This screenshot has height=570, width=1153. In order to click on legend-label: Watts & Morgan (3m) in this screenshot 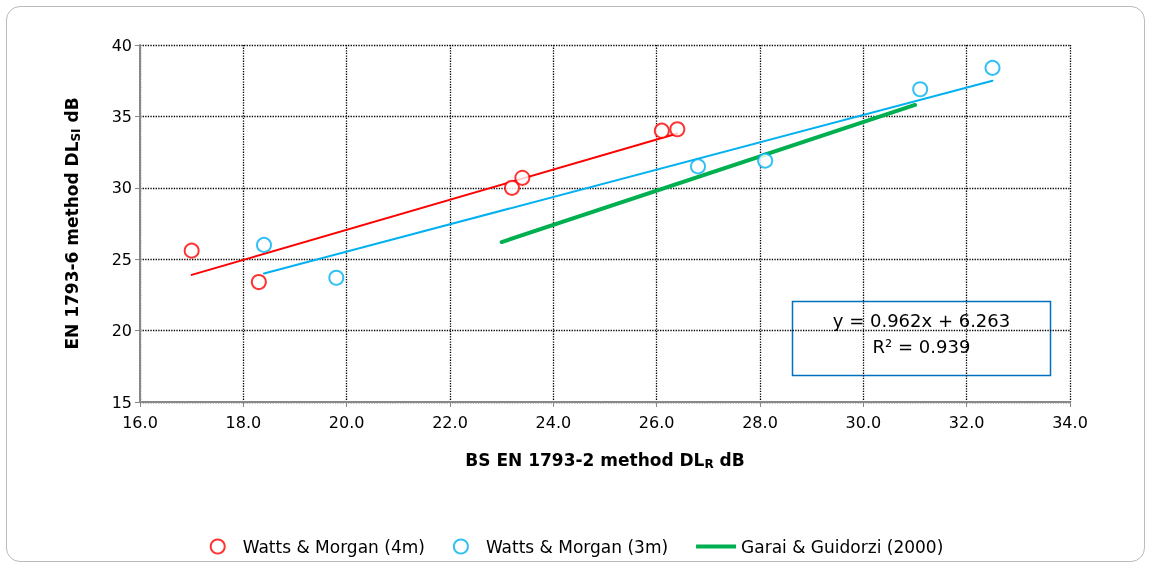, I will do `click(577, 546)`.